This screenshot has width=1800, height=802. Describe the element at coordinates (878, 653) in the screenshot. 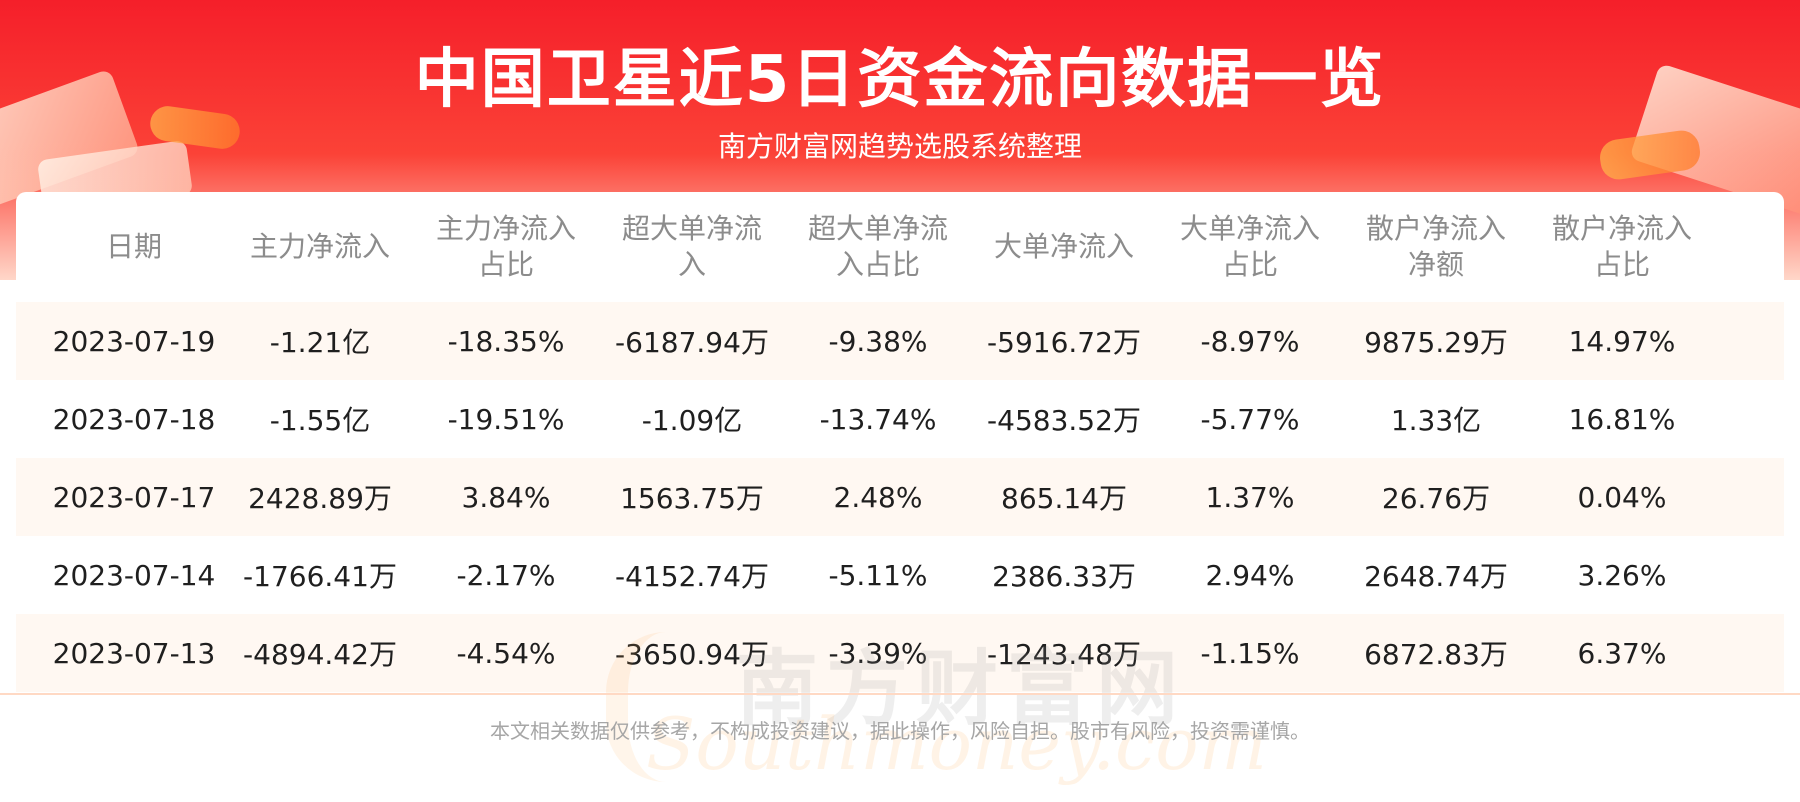

I see `value-cell: -3.39%` at that location.